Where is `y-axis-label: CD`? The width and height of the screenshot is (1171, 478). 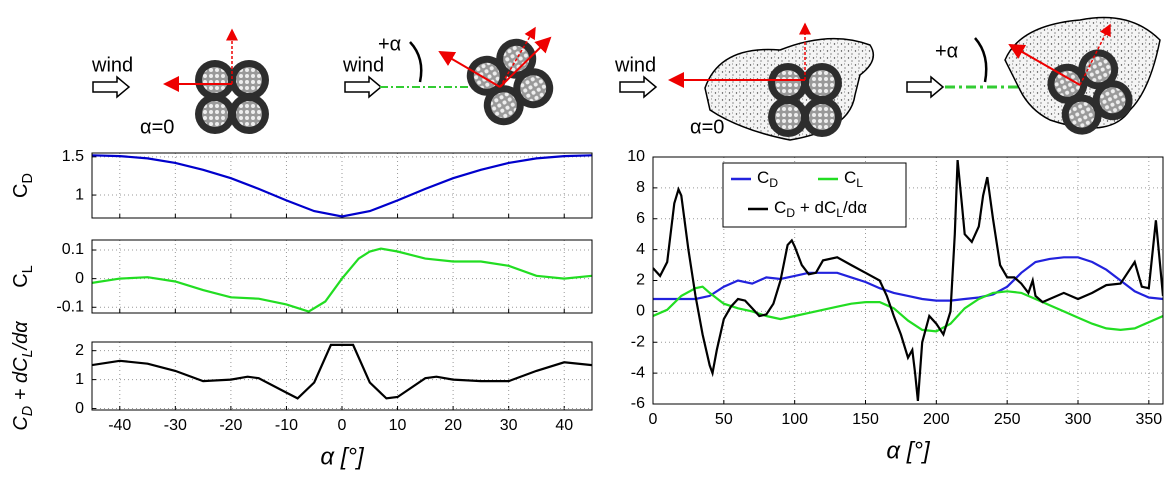 y-axis-label: CD is located at coordinates (23, 185).